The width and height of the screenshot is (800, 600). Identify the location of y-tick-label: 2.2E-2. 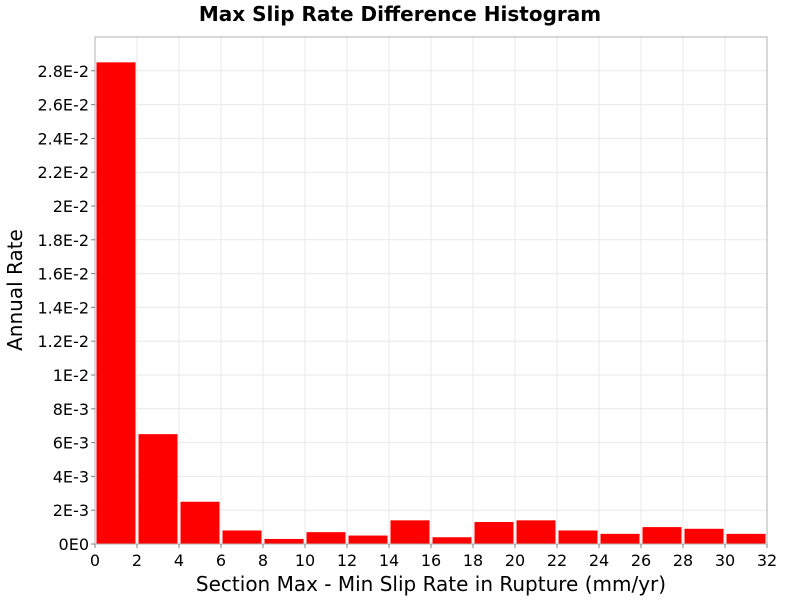
(63, 172).